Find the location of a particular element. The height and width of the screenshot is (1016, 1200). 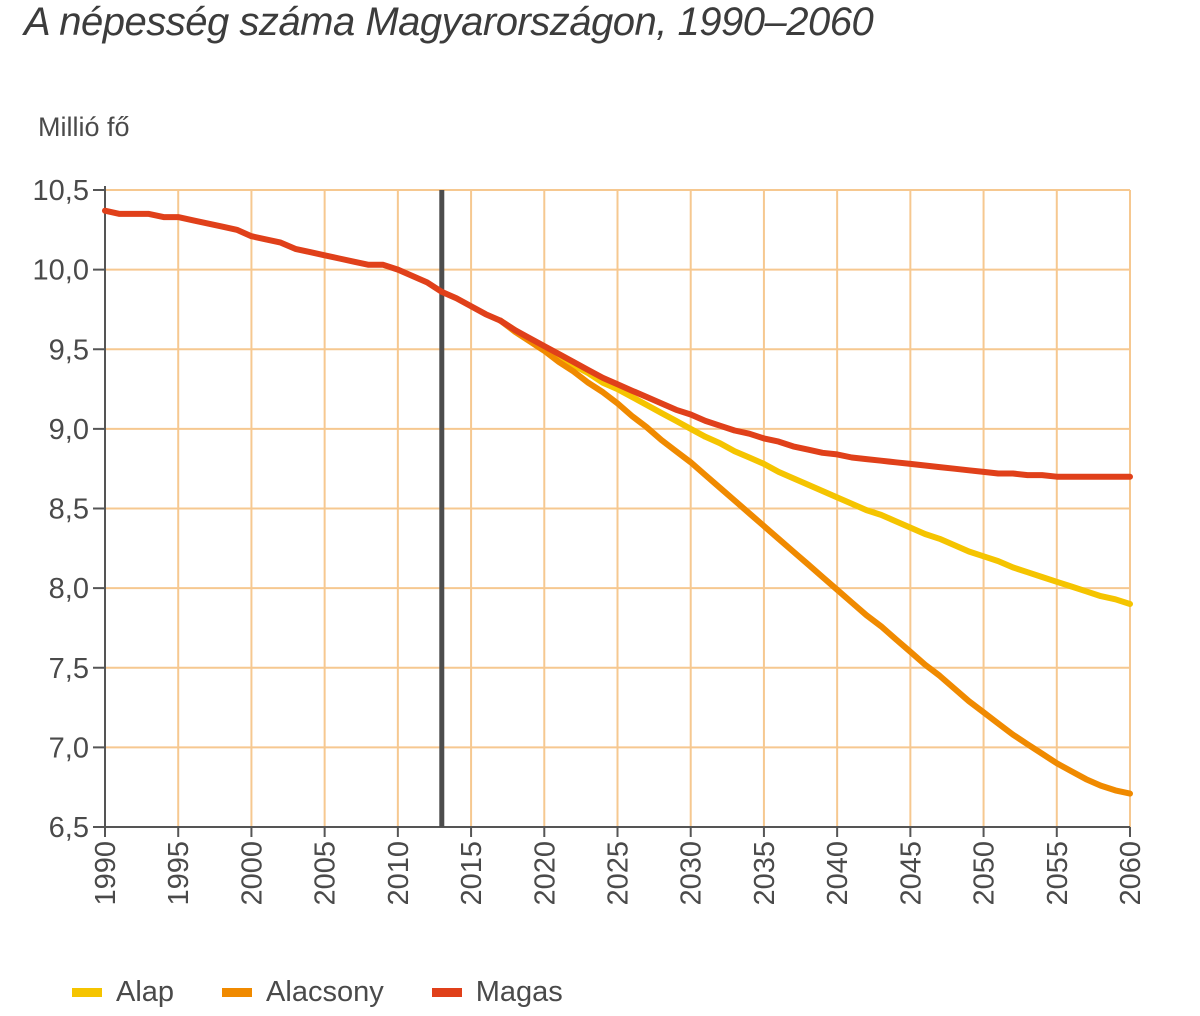

x-tick-label: 2005 is located at coordinates (326, 873).